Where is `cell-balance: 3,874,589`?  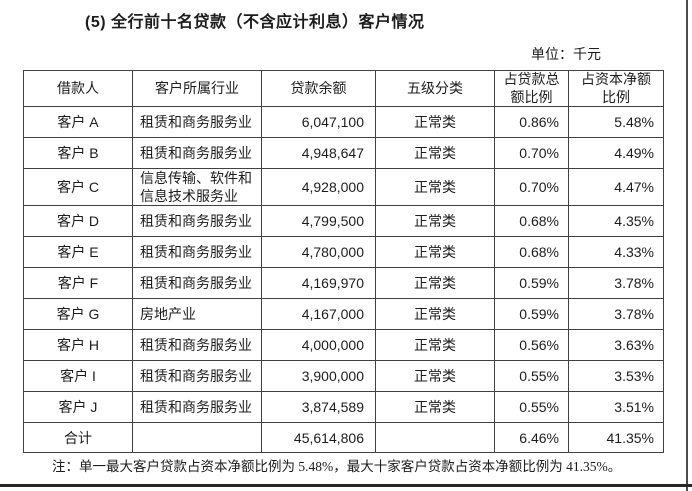 cell-balance: 3,874,589 is located at coordinates (318, 407).